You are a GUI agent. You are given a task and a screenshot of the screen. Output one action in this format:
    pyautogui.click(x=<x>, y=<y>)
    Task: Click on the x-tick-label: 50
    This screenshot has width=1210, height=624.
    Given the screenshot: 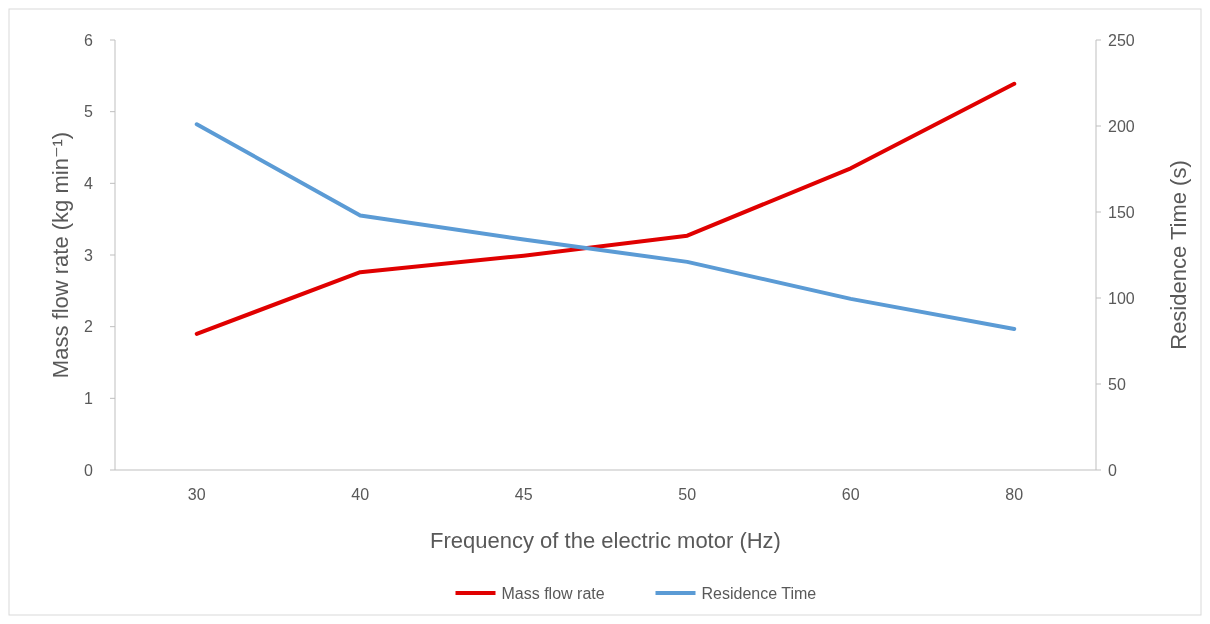 What is the action you would take?
    pyautogui.click(x=687, y=494)
    